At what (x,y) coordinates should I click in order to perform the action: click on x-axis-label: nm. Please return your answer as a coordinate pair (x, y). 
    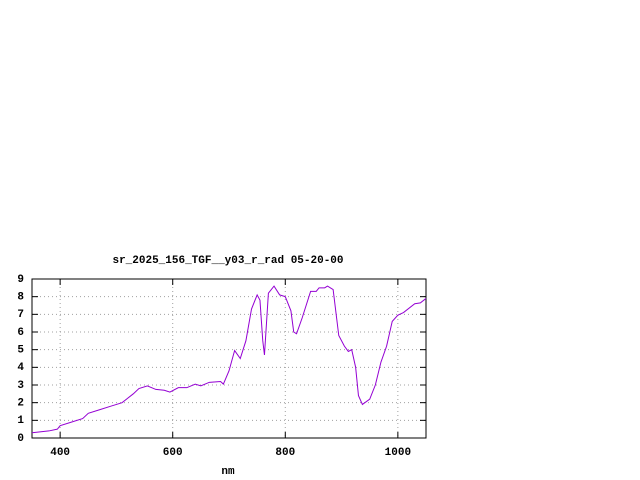
    Looking at the image, I should click on (228, 472).